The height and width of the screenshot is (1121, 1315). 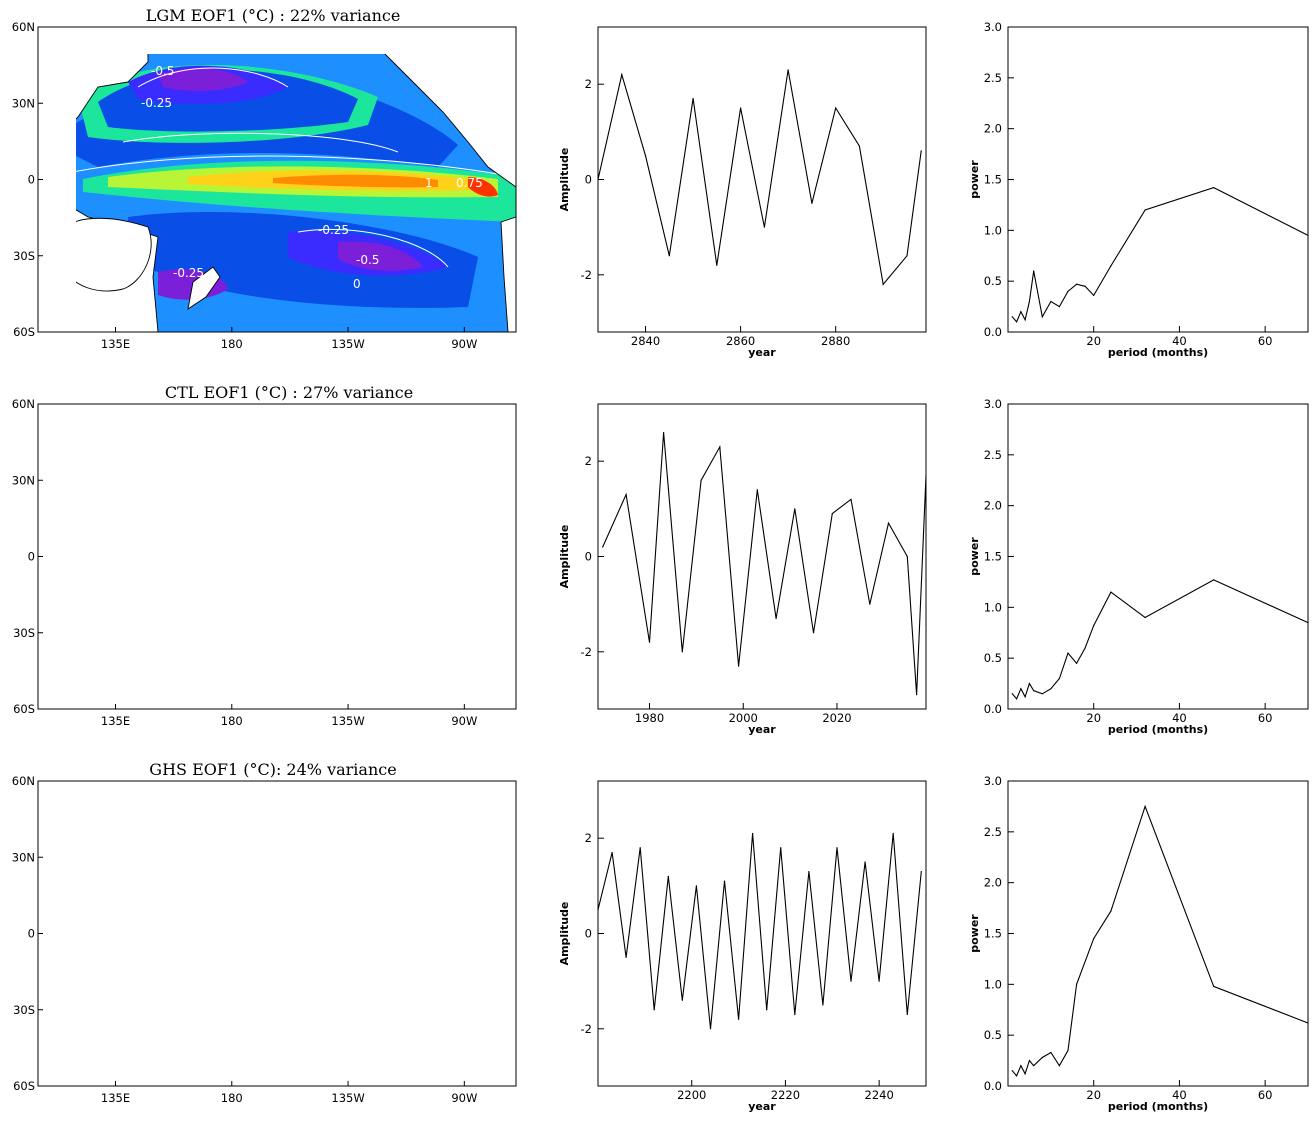 What do you see at coordinates (564, 934) in the screenshot?
I see `y-axis-label: Amplitude` at bounding box center [564, 934].